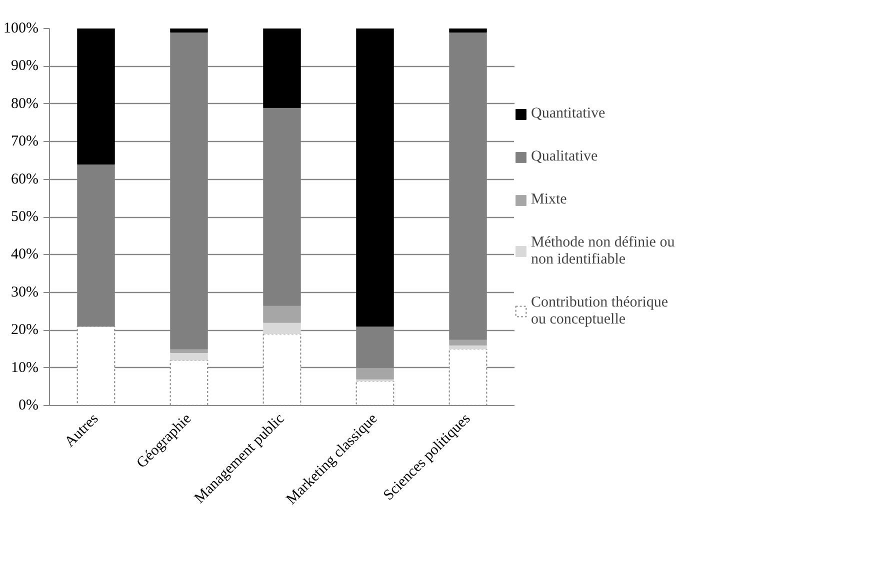 This screenshot has width=880, height=586. Describe the element at coordinates (568, 113) in the screenshot. I see `legend-label: Quantitative` at that location.